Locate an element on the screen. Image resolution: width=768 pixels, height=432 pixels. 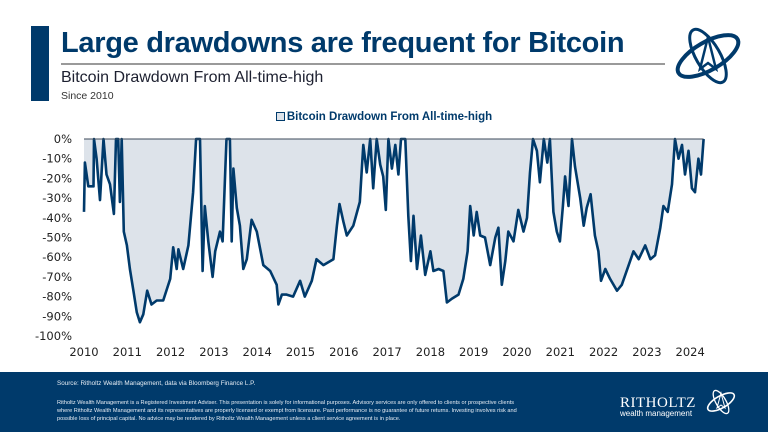
brand-tagline: wealth management is located at coordinates (656, 413).